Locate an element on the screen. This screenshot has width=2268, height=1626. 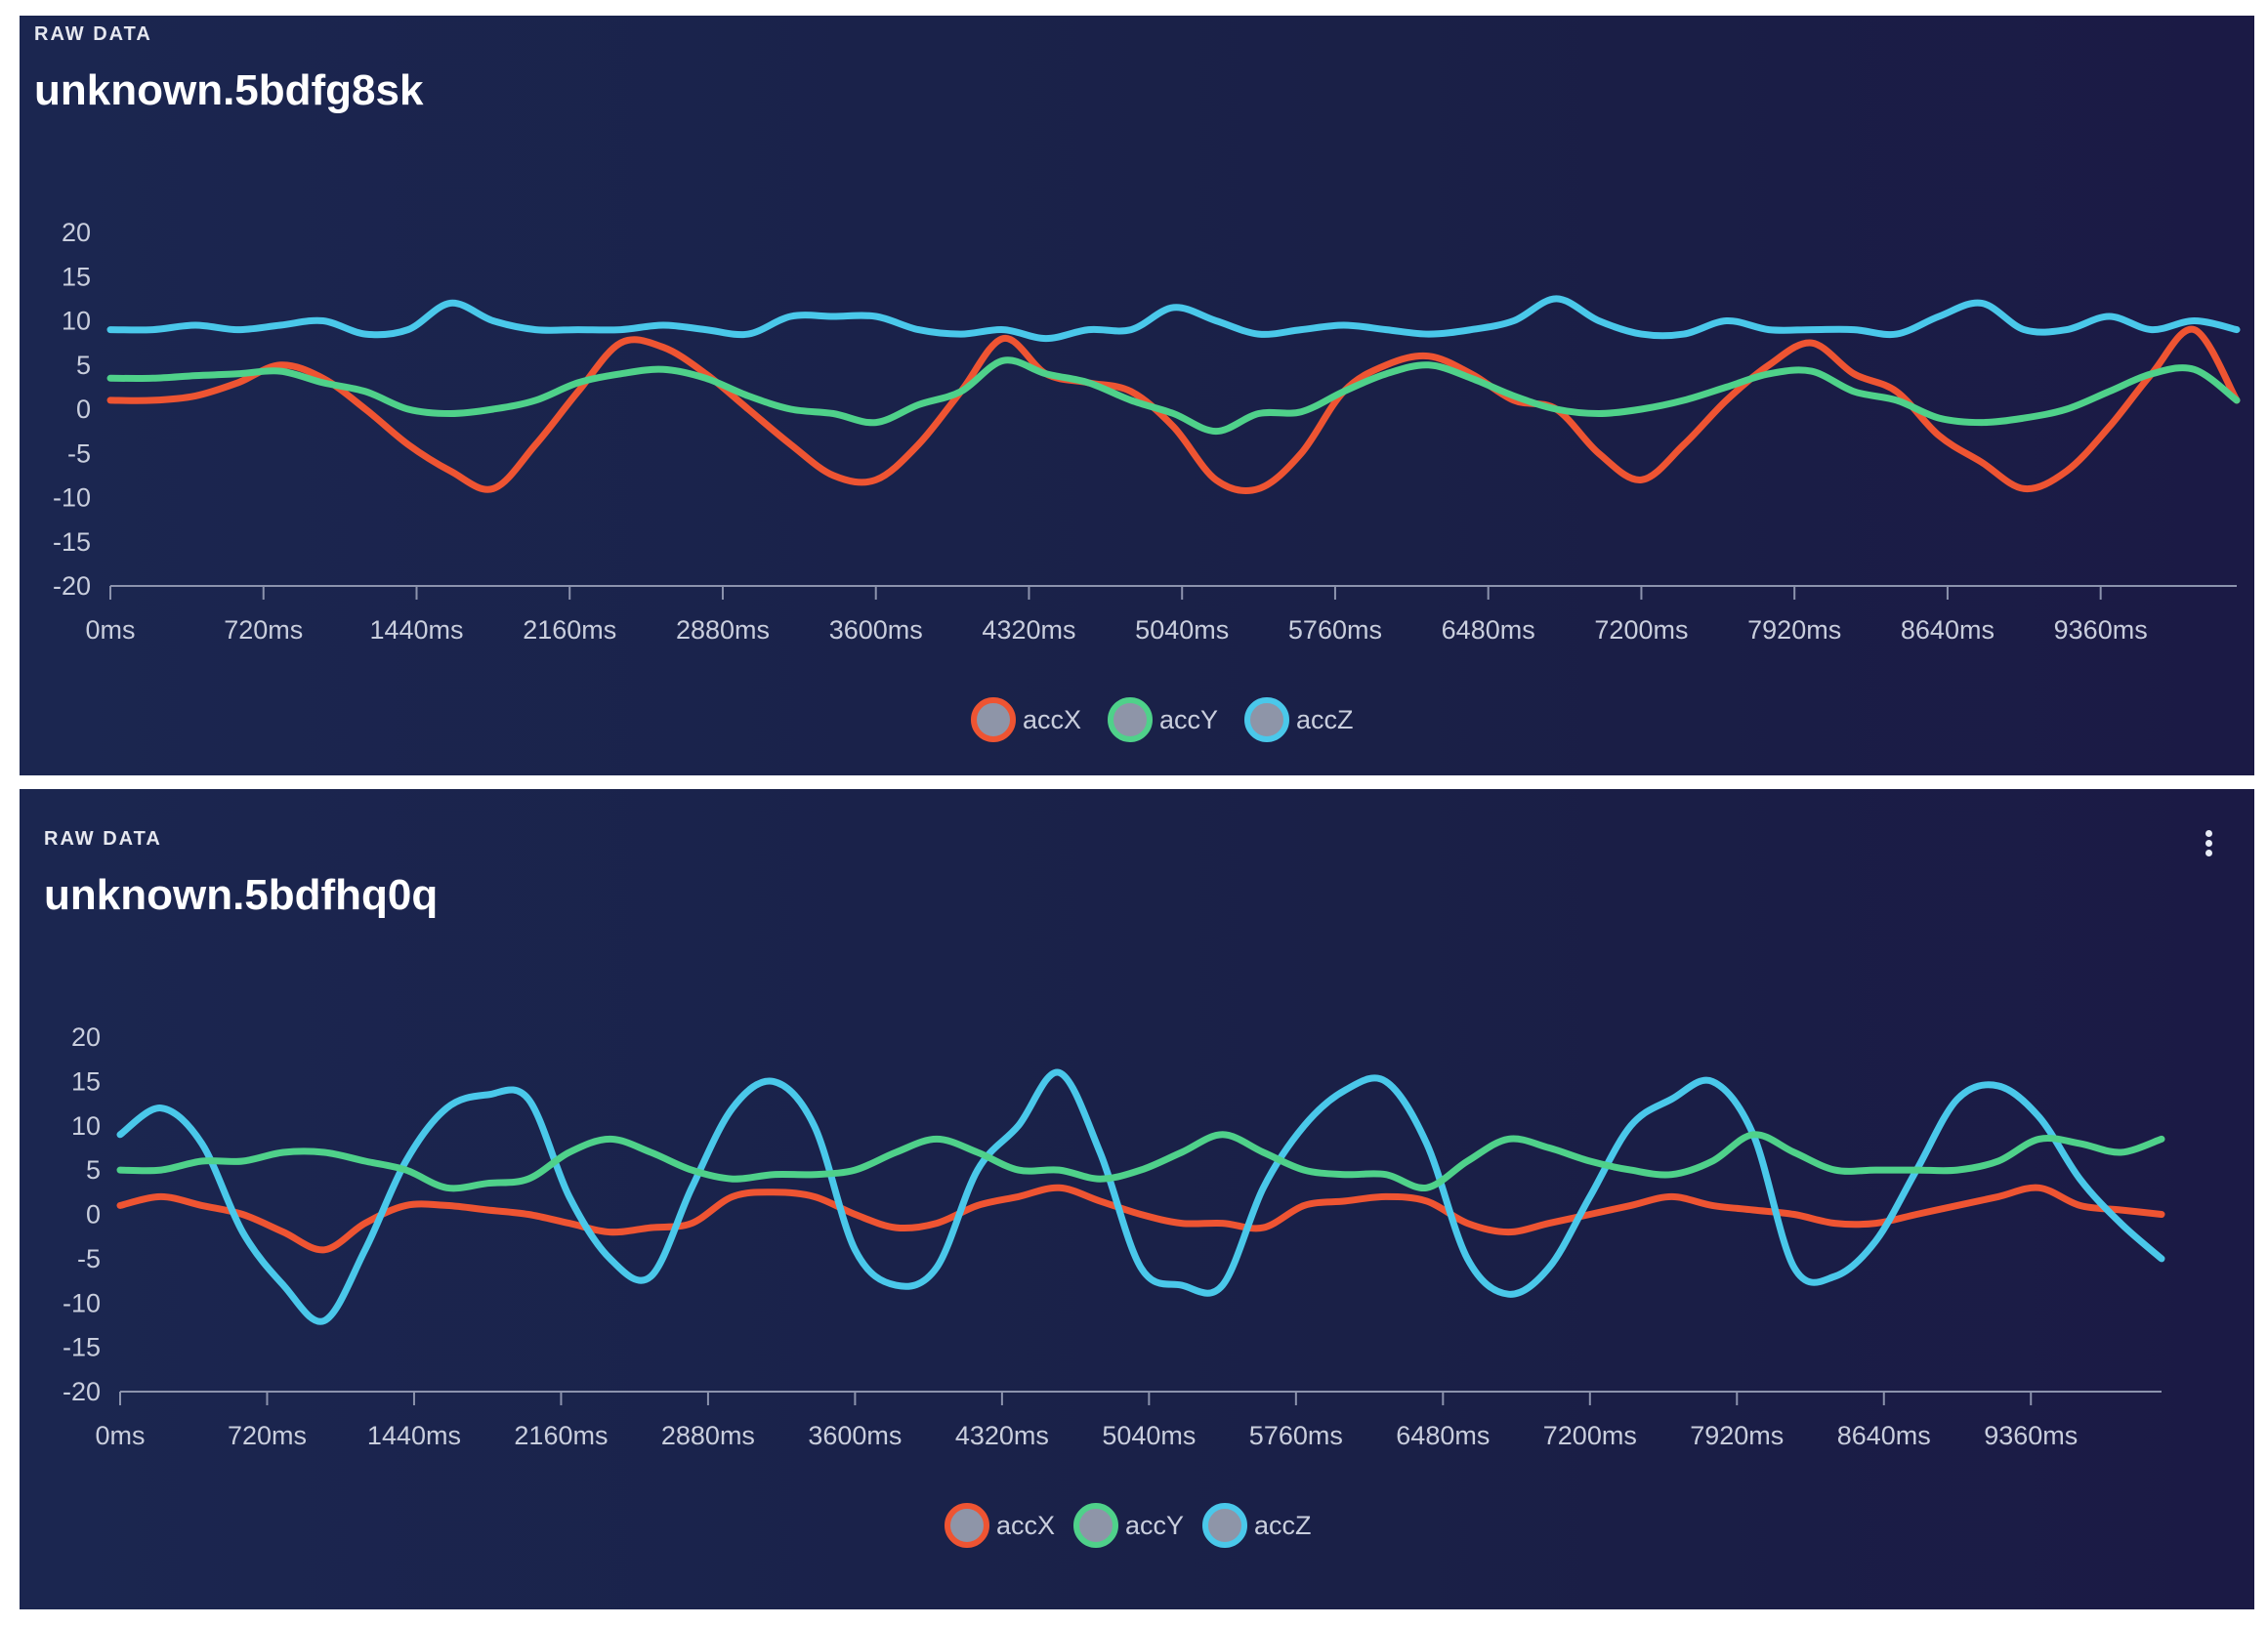
more-options-icon is located at coordinates (2208, 845).